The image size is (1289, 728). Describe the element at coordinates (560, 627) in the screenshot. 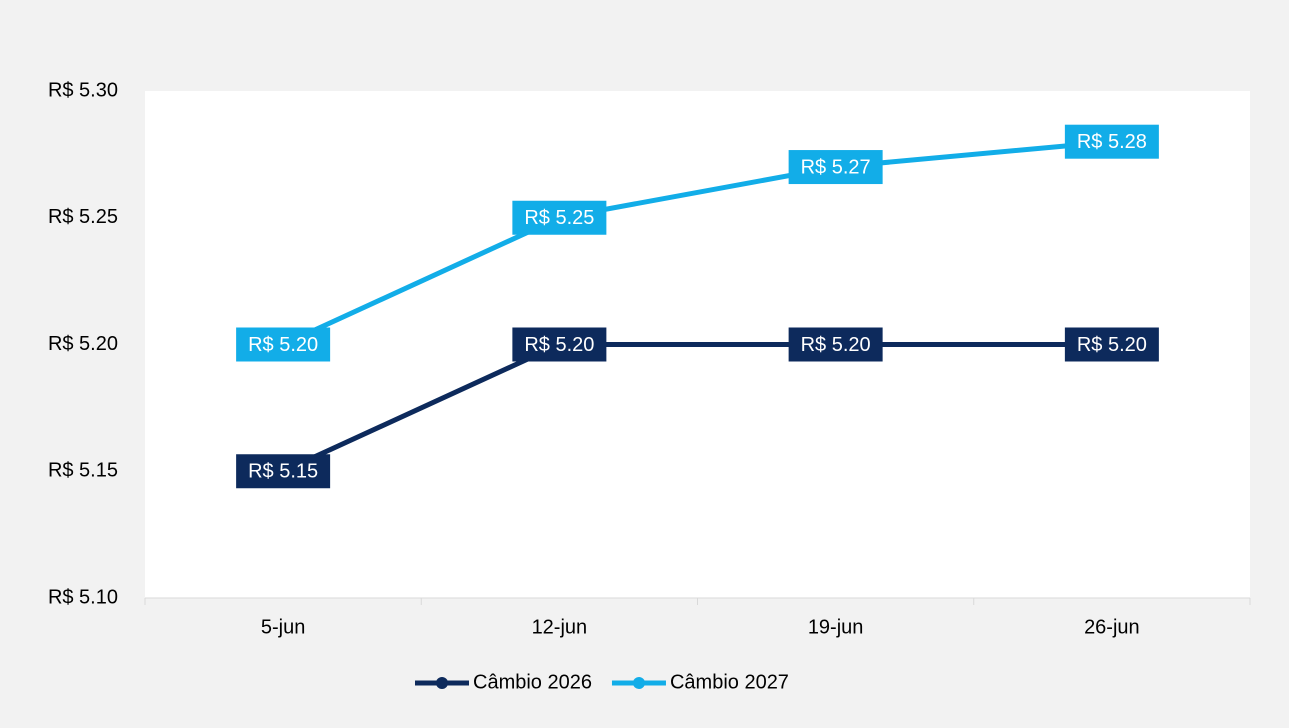

I see `x-tick-label: 12-jun` at that location.